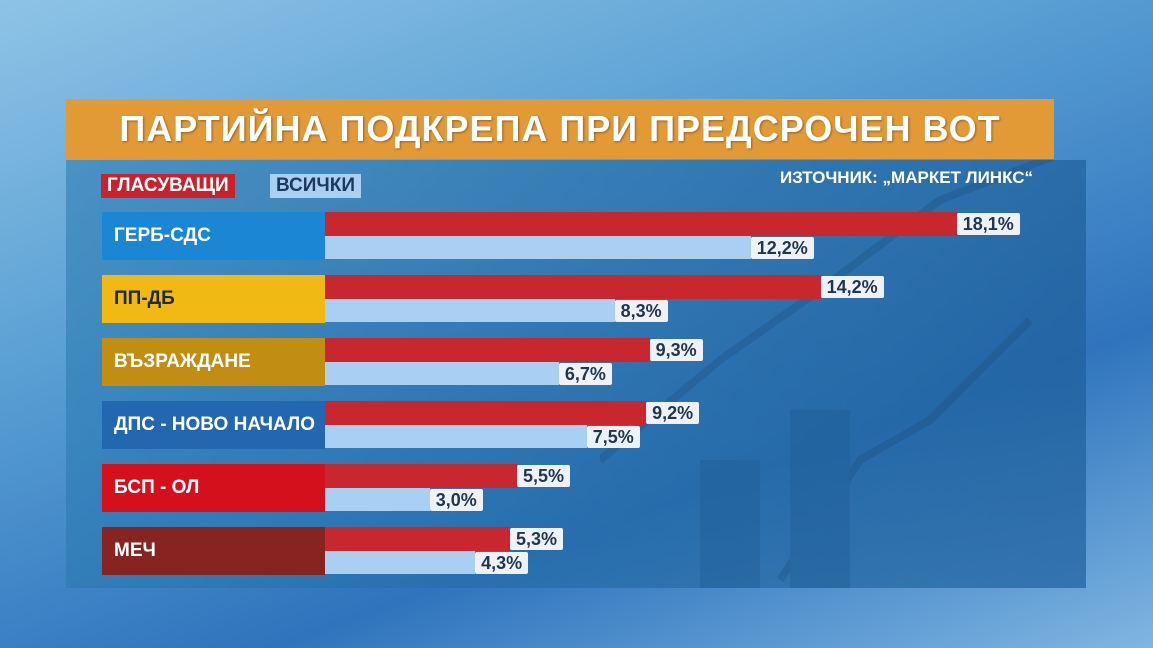 Image resolution: width=1153 pixels, height=648 pixels. What do you see at coordinates (676, 350) in the screenshot?
I see `bar-voters-value: 9,3%` at bounding box center [676, 350].